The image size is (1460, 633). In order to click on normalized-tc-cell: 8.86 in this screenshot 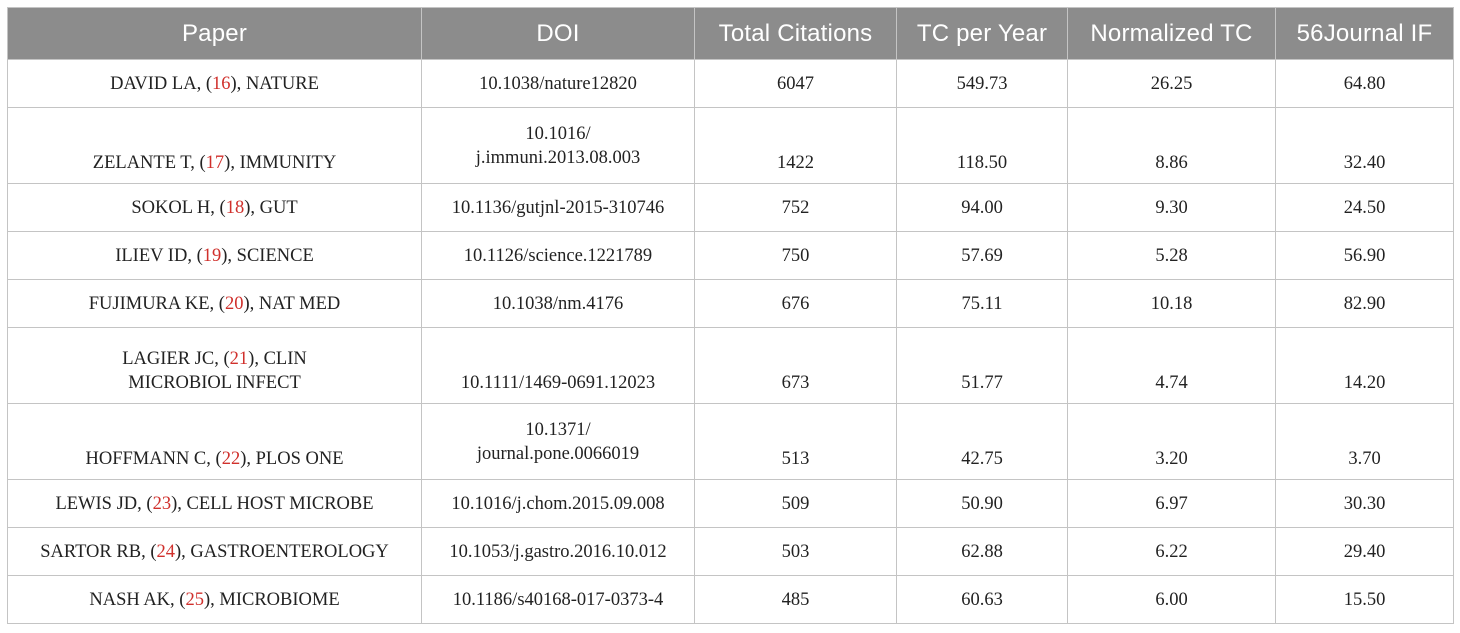, I will do `click(1171, 145)`.